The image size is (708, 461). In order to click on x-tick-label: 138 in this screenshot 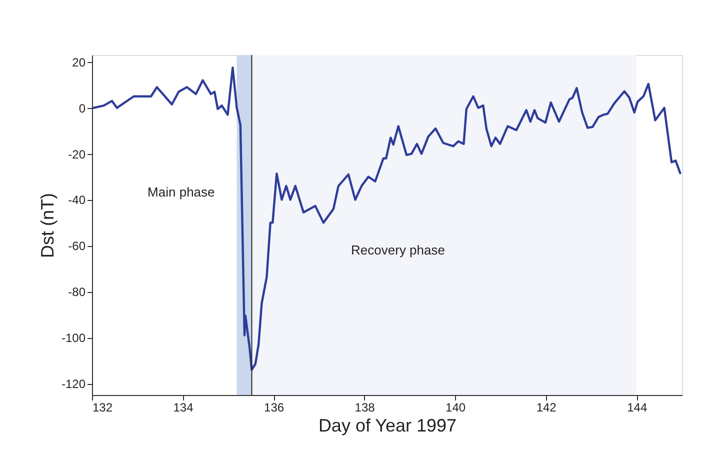, I will do `click(365, 407)`.